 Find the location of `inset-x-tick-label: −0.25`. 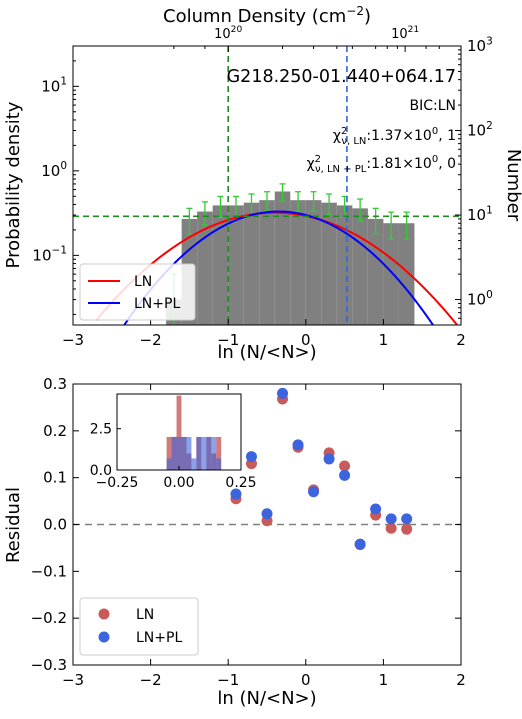

inset-x-tick-label: −0.25 is located at coordinates (117, 483).